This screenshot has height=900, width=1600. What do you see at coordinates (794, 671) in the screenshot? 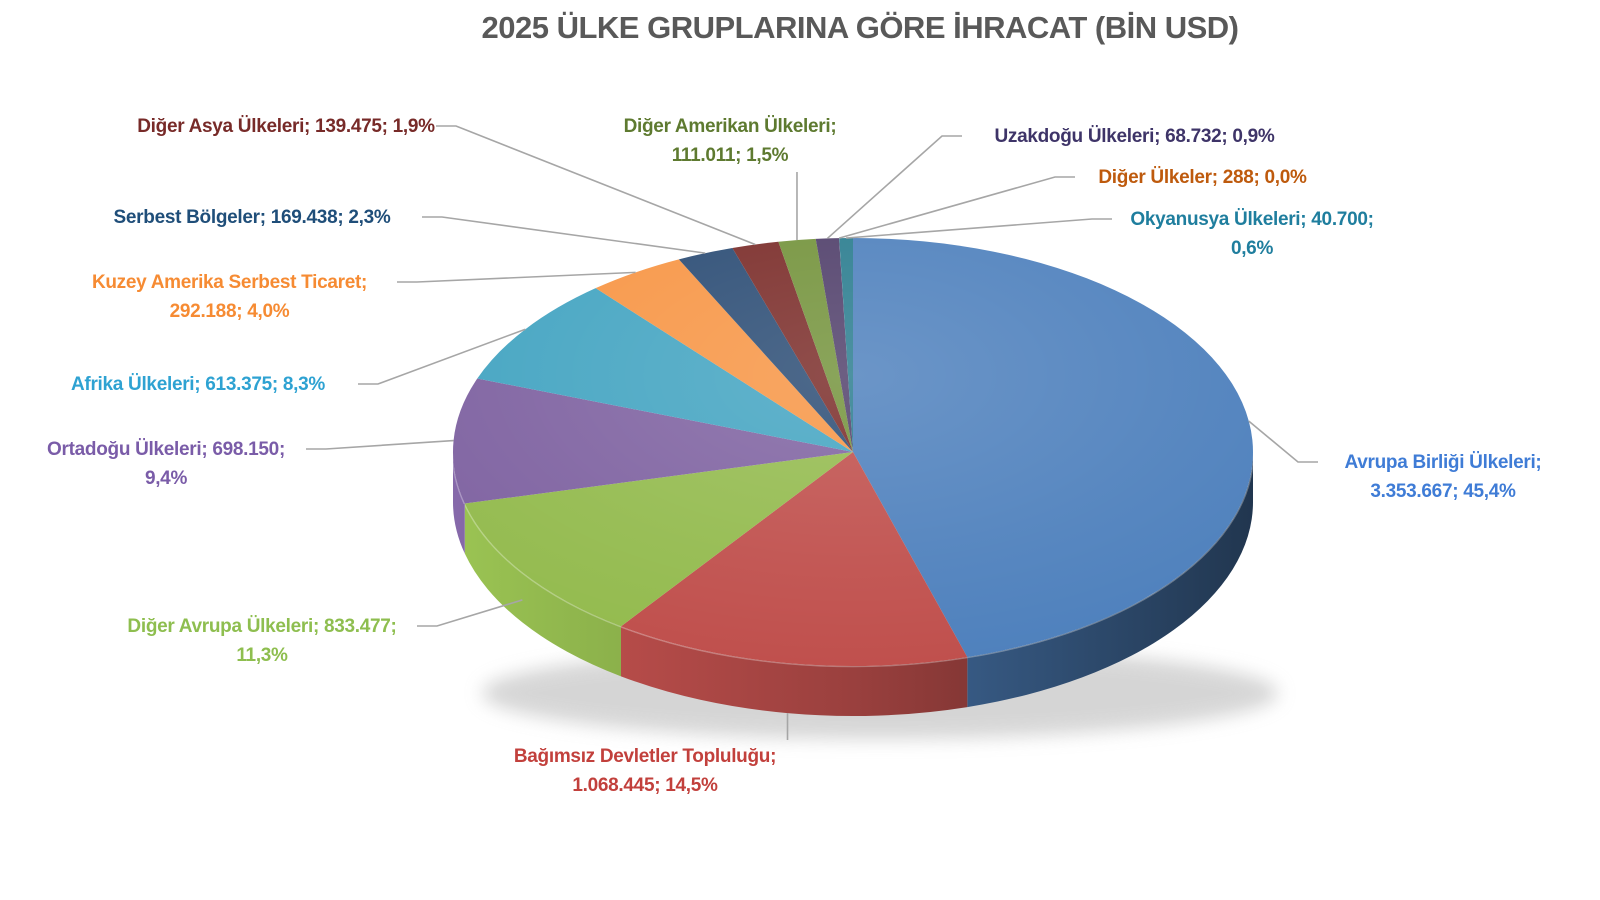
I see `pie-rim-bagimsiz` at bounding box center [794, 671].